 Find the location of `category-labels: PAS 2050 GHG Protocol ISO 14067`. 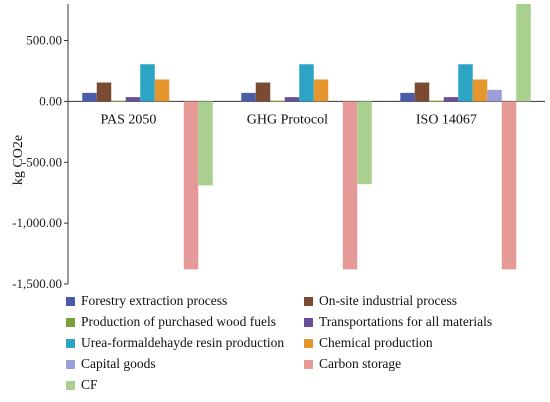

category-labels: PAS 2050 GHG Protocol ISO 14067 is located at coordinates (288, 119).